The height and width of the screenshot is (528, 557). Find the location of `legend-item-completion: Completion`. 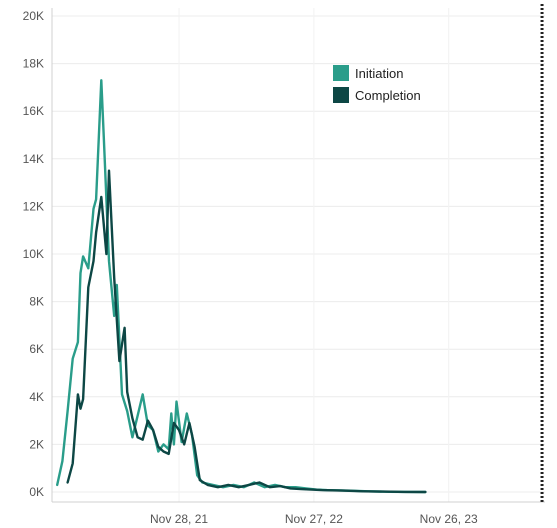

legend-item-completion: Completion is located at coordinates (377, 95).